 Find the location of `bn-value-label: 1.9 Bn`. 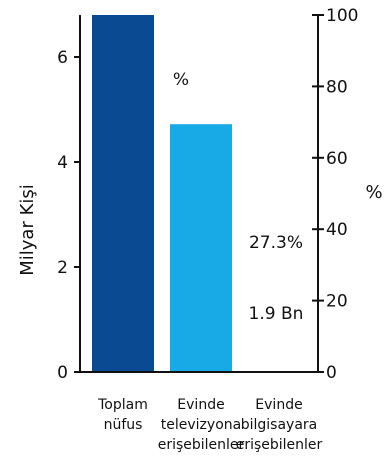

bn-value-label: 1.9 Bn is located at coordinates (276, 314).